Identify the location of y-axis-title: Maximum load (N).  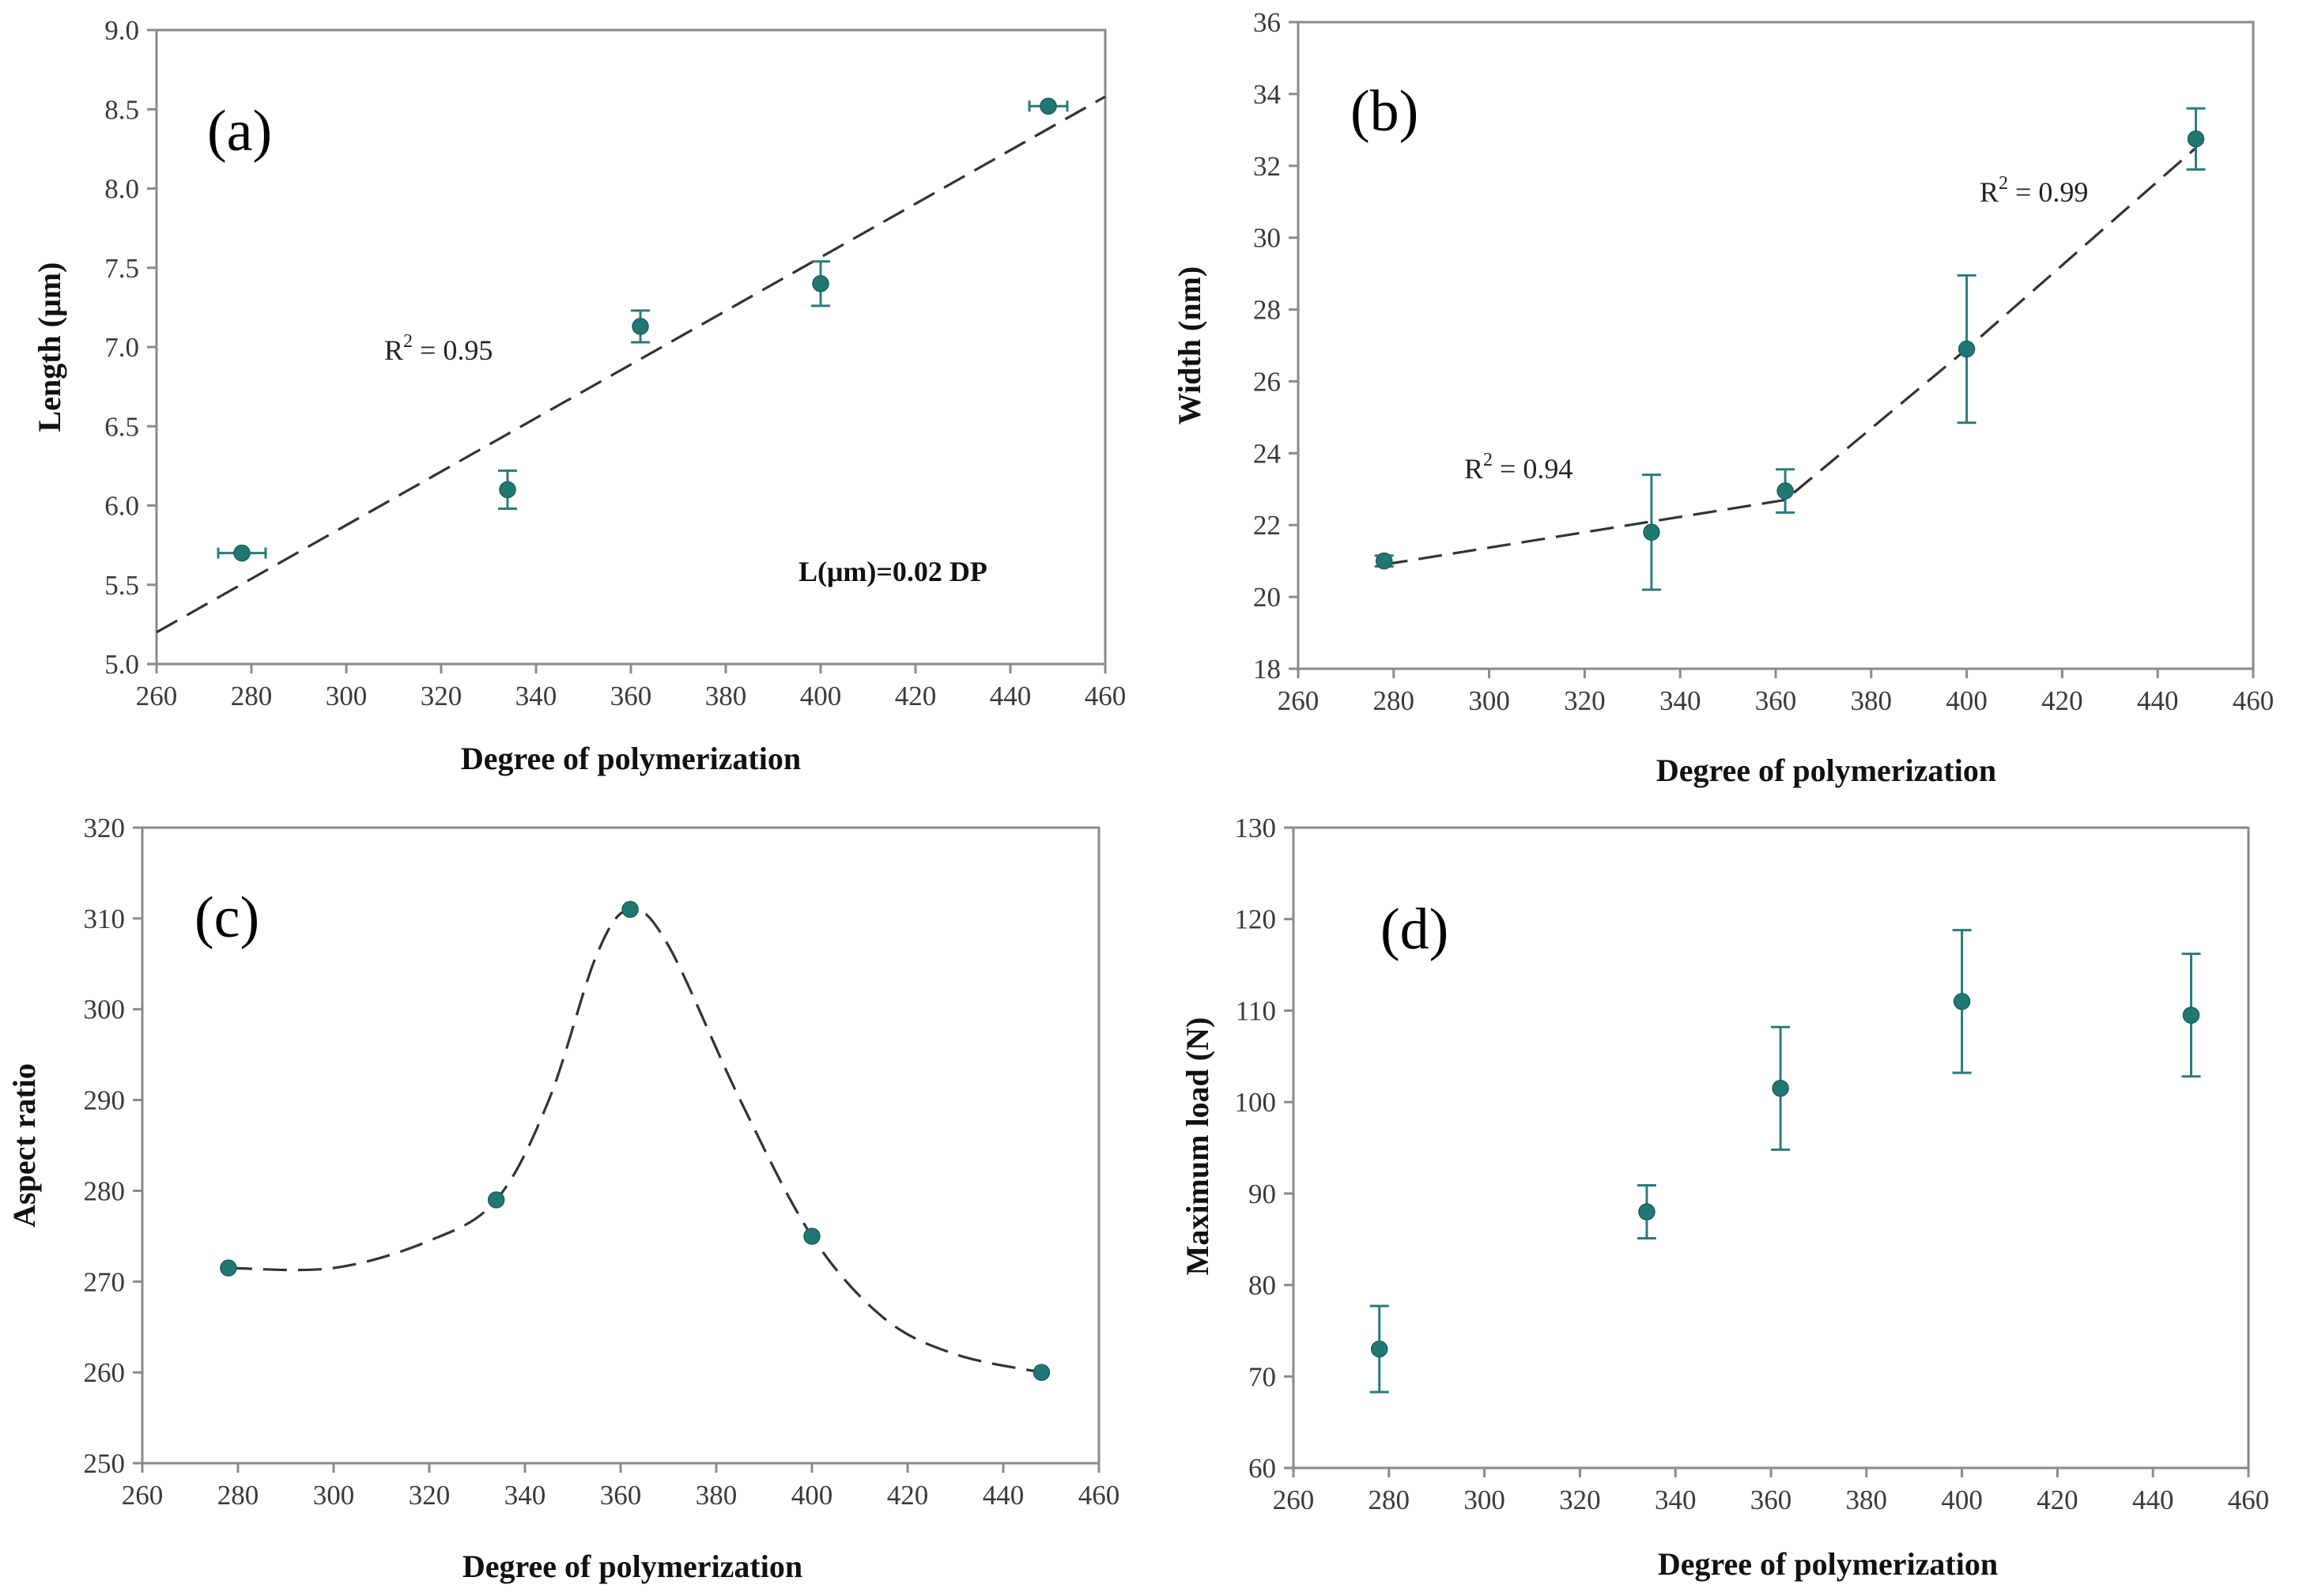
(1197, 1146).